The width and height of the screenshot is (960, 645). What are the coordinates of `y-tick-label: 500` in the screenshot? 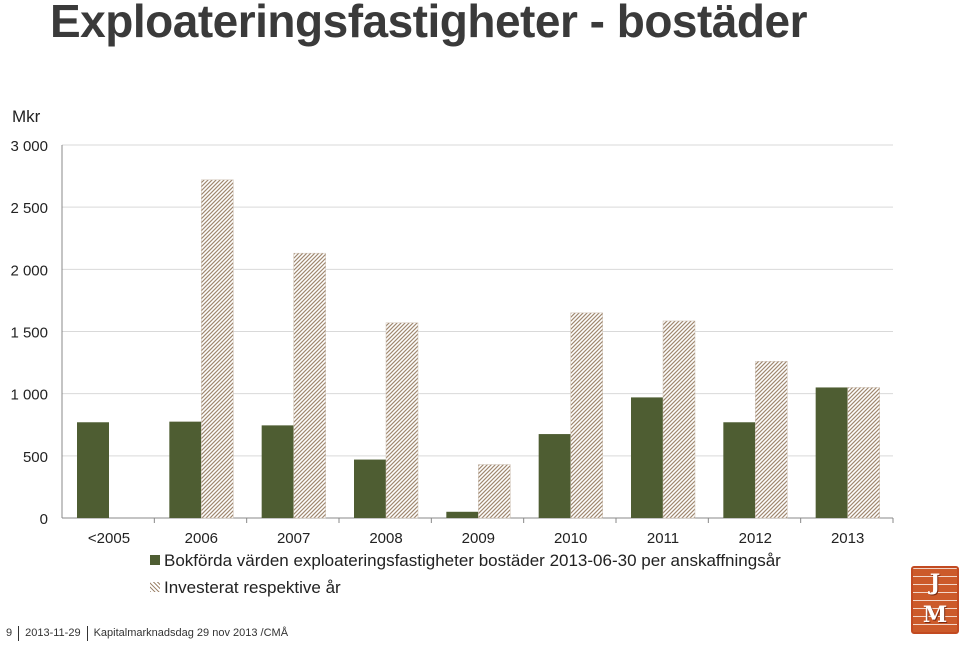 It's located at (35, 457).